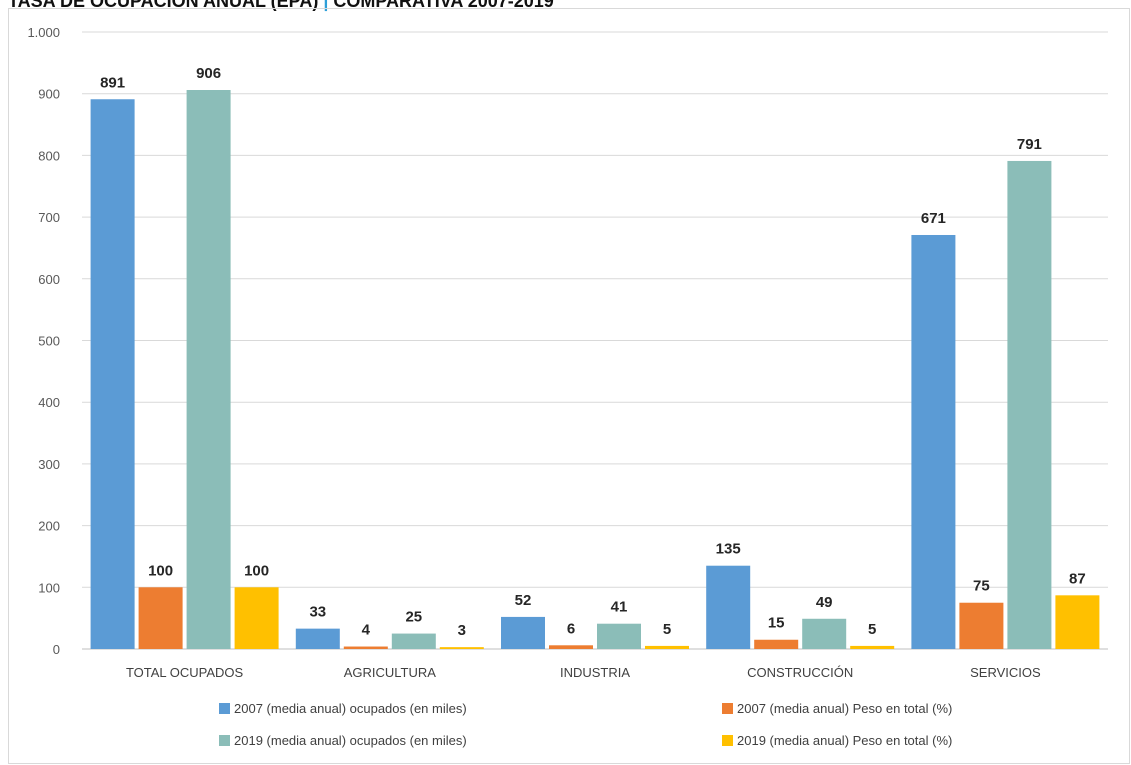 Image resolution: width=1131 pixels, height=765 pixels. Describe the element at coordinates (619, 607) in the screenshot. I see `data-label: 41` at that location.